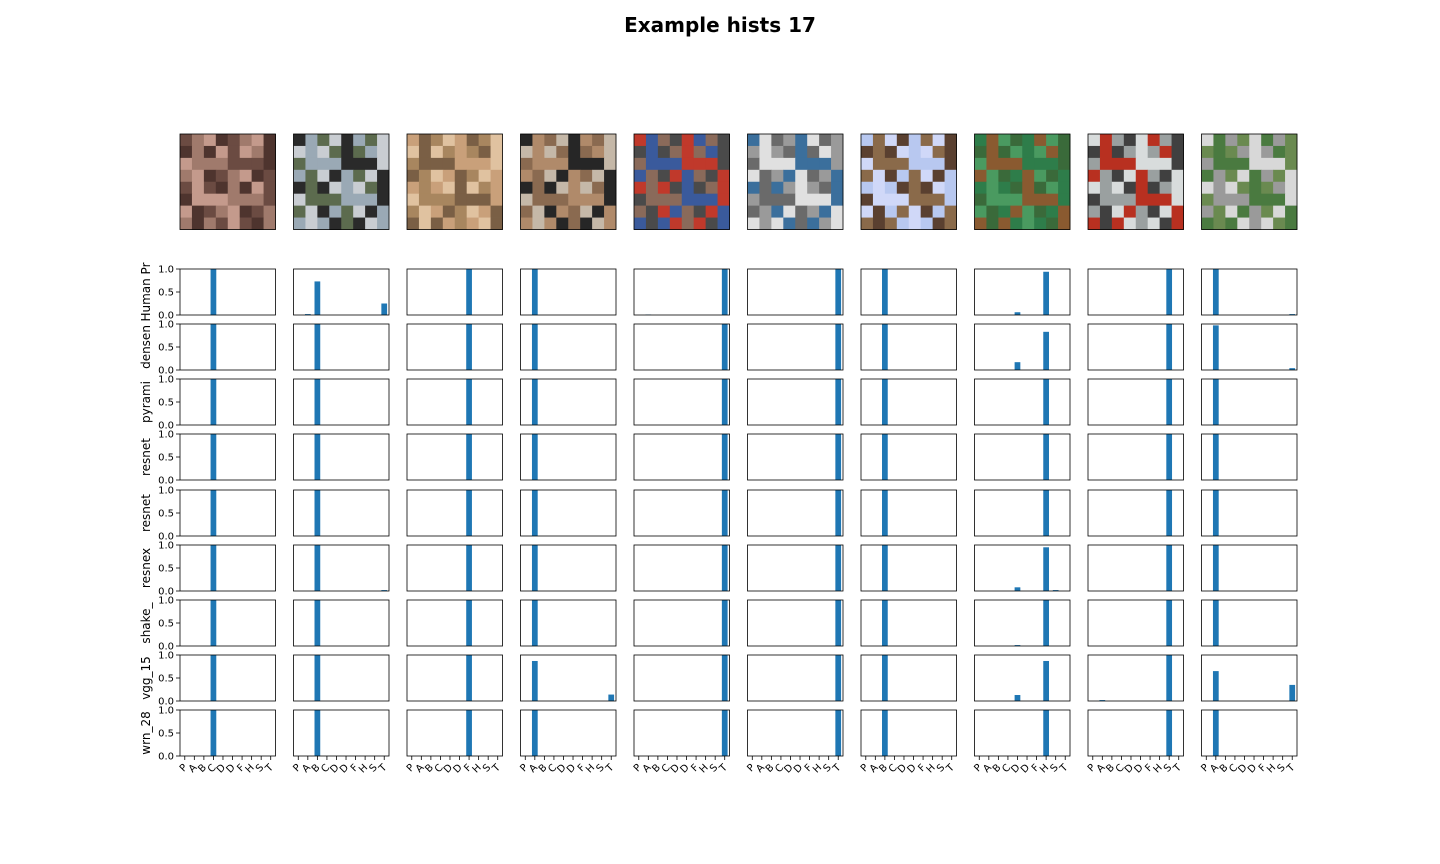  Describe the element at coordinates (166, 734) in the screenshot. I see `y-tick-label: 0.5` at that location.